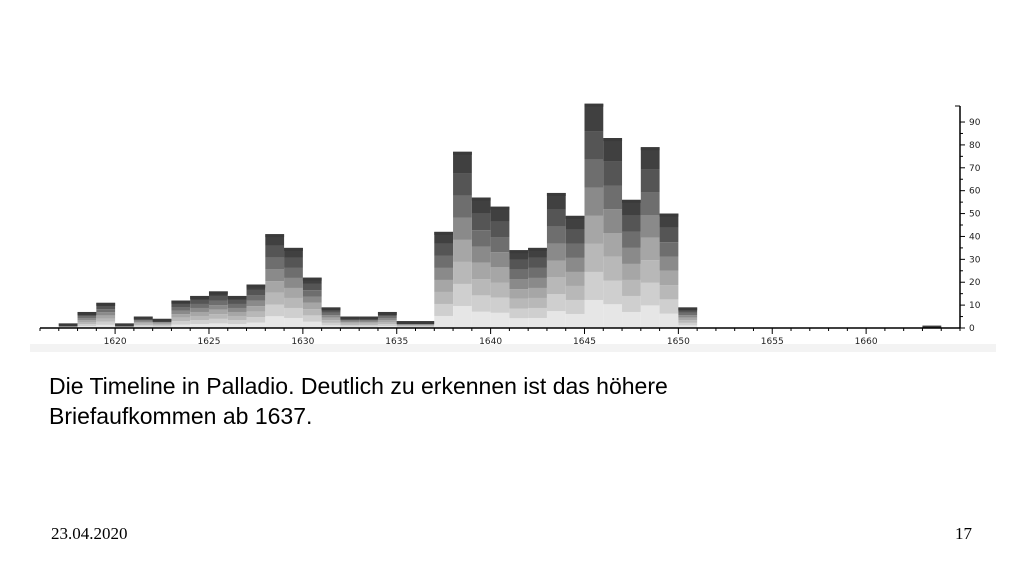  I want to click on page-number: 17, so click(963, 533).